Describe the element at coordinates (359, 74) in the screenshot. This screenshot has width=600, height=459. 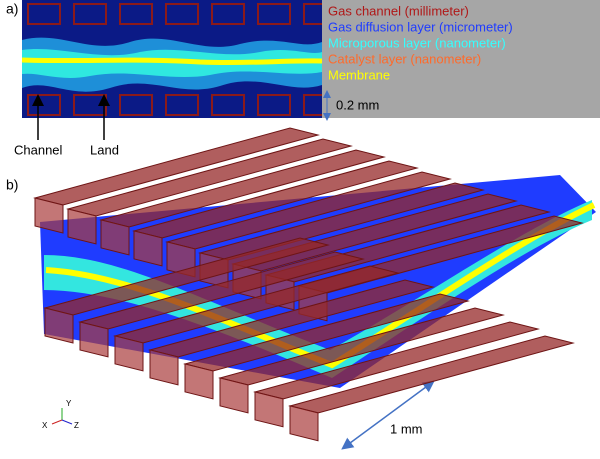
I see `legend-entry: Membrane` at that location.